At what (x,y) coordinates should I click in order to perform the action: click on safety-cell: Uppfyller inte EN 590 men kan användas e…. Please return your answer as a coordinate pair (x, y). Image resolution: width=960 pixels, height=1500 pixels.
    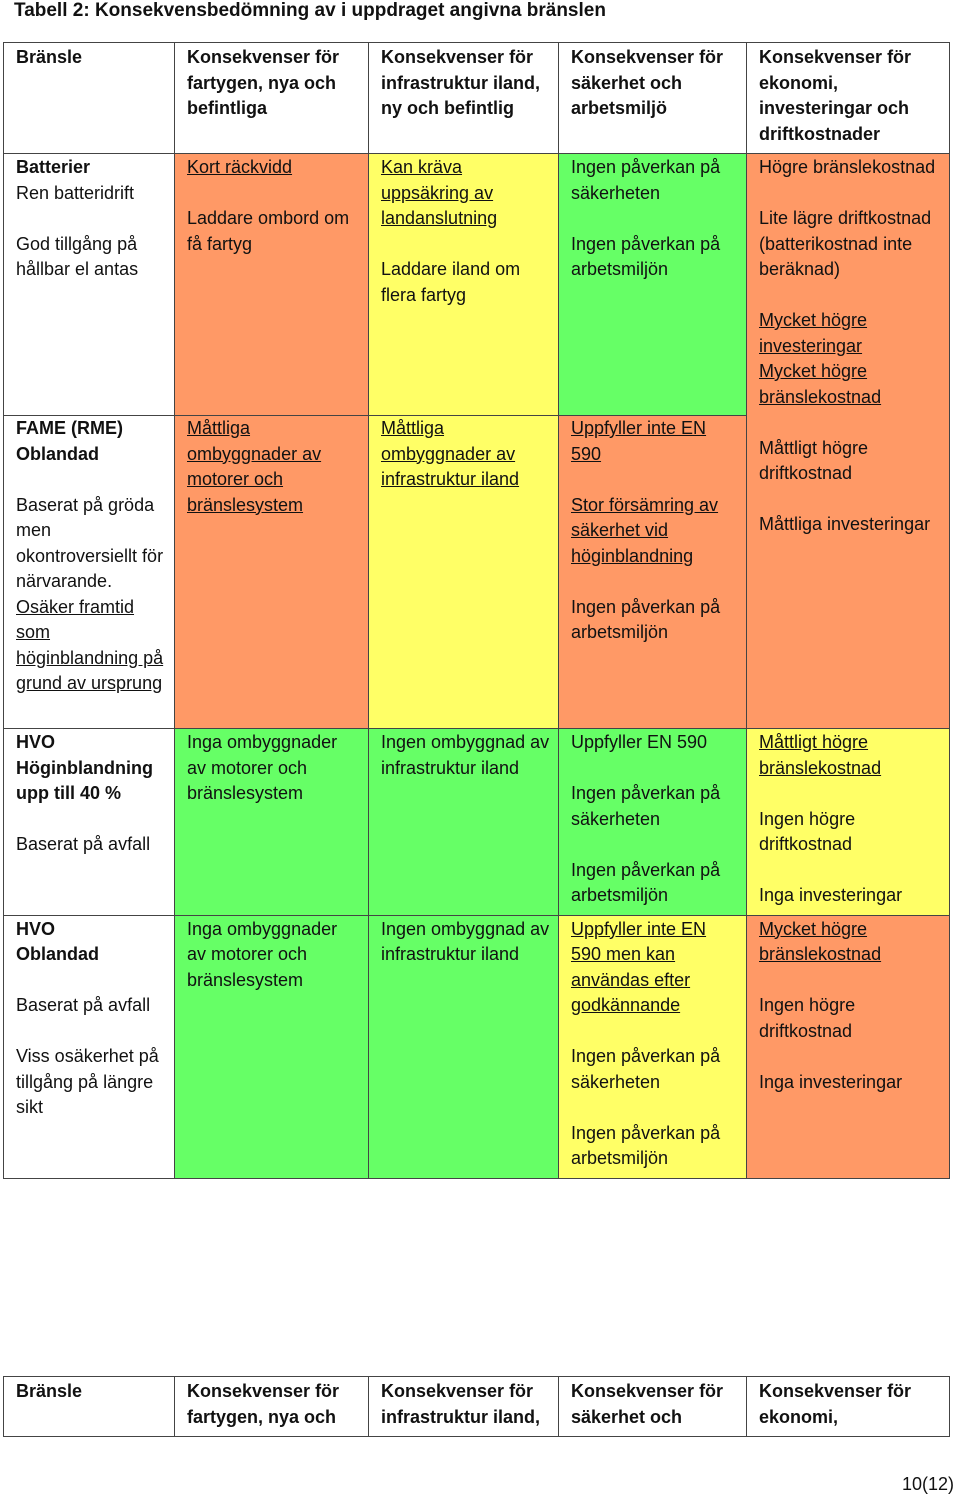
    Looking at the image, I should click on (652, 1046).